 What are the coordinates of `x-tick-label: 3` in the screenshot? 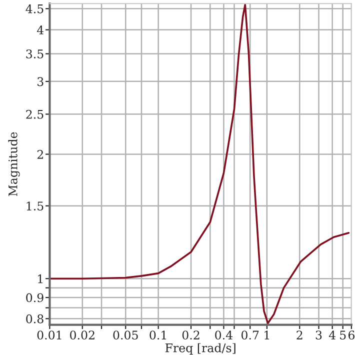 It's located at (319, 335).